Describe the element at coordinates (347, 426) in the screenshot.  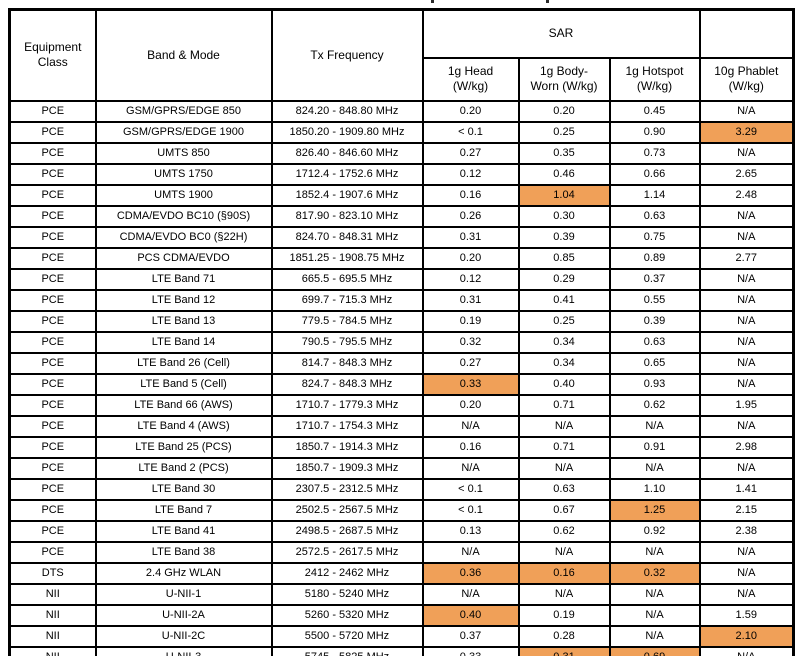
I see `cell-tx-frequency: 1710.7 - 1754.3 MHz` at that location.